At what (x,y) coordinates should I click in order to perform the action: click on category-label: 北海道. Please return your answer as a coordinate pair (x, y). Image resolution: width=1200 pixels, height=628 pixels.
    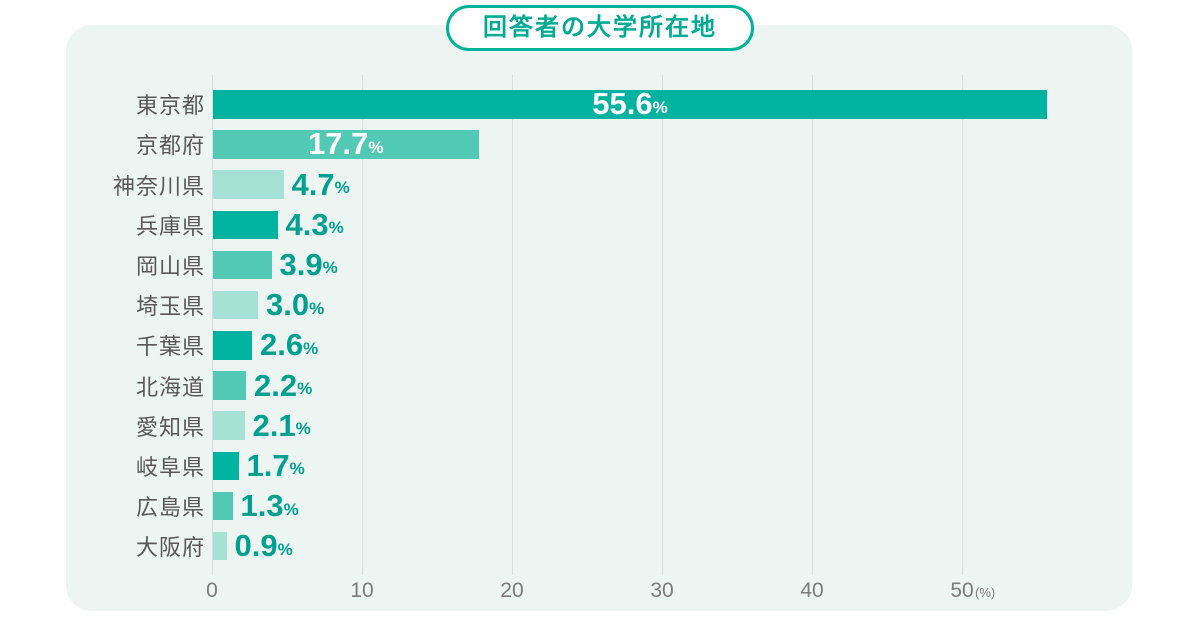
    Looking at the image, I should click on (170, 387).